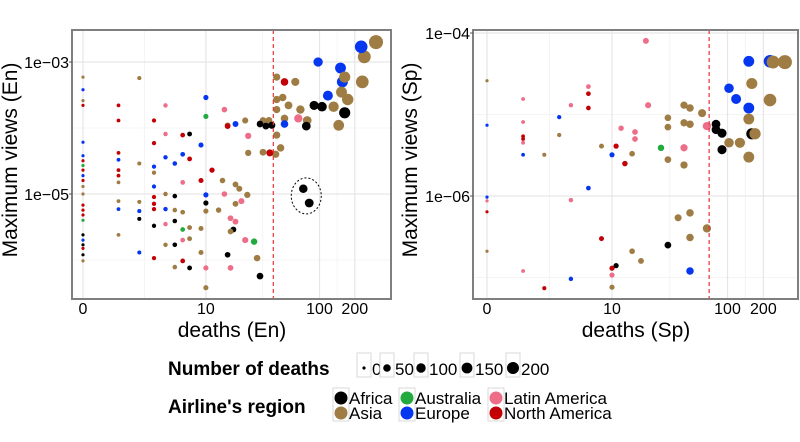 This screenshot has width=800, height=442. What do you see at coordinates (83, 220) in the screenshot?
I see `data-point-australia` at bounding box center [83, 220].